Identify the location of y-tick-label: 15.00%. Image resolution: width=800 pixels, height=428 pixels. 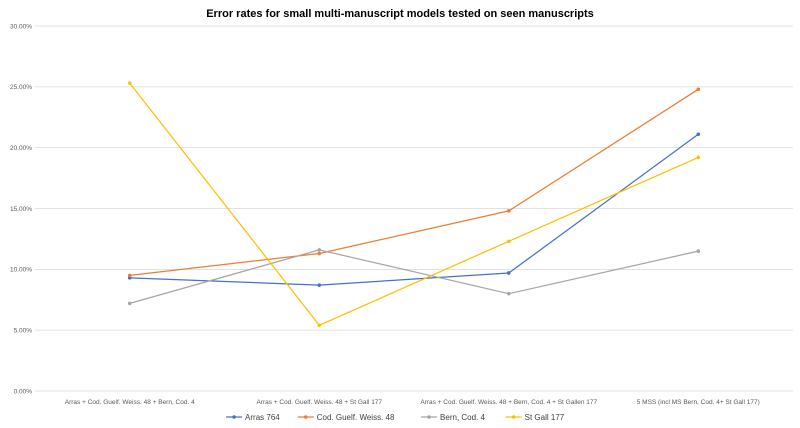
(21, 209).